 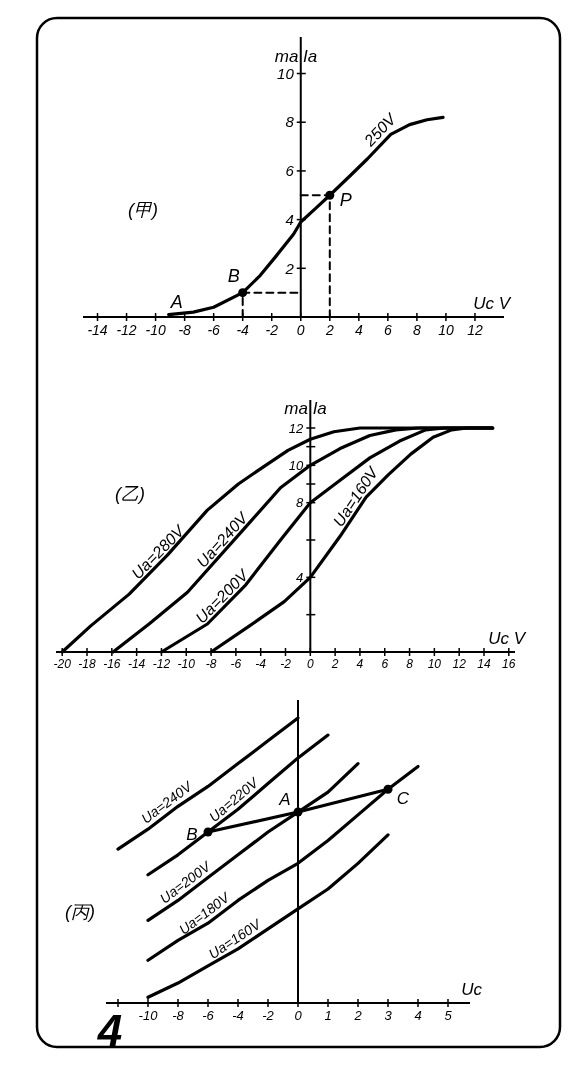 What do you see at coordinates (130, 494) in the screenshot?
I see `text: (乙)` at bounding box center [130, 494].